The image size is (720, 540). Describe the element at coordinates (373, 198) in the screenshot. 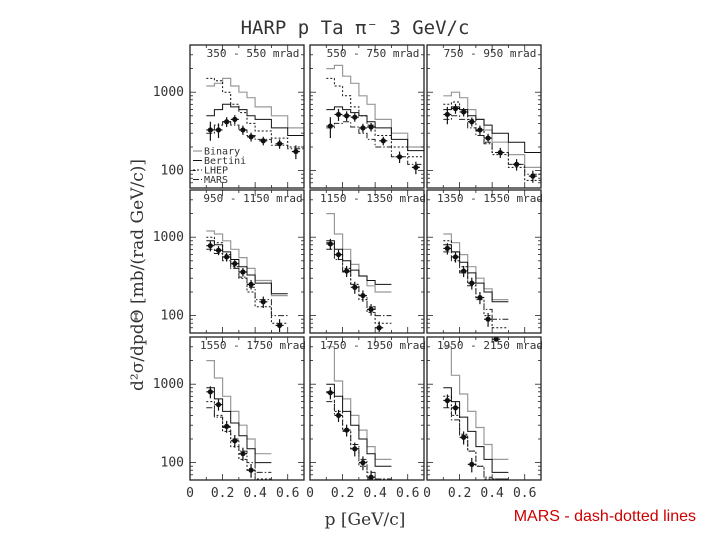

I see `panel-label: 1150 - 1350 mrad` at that location.